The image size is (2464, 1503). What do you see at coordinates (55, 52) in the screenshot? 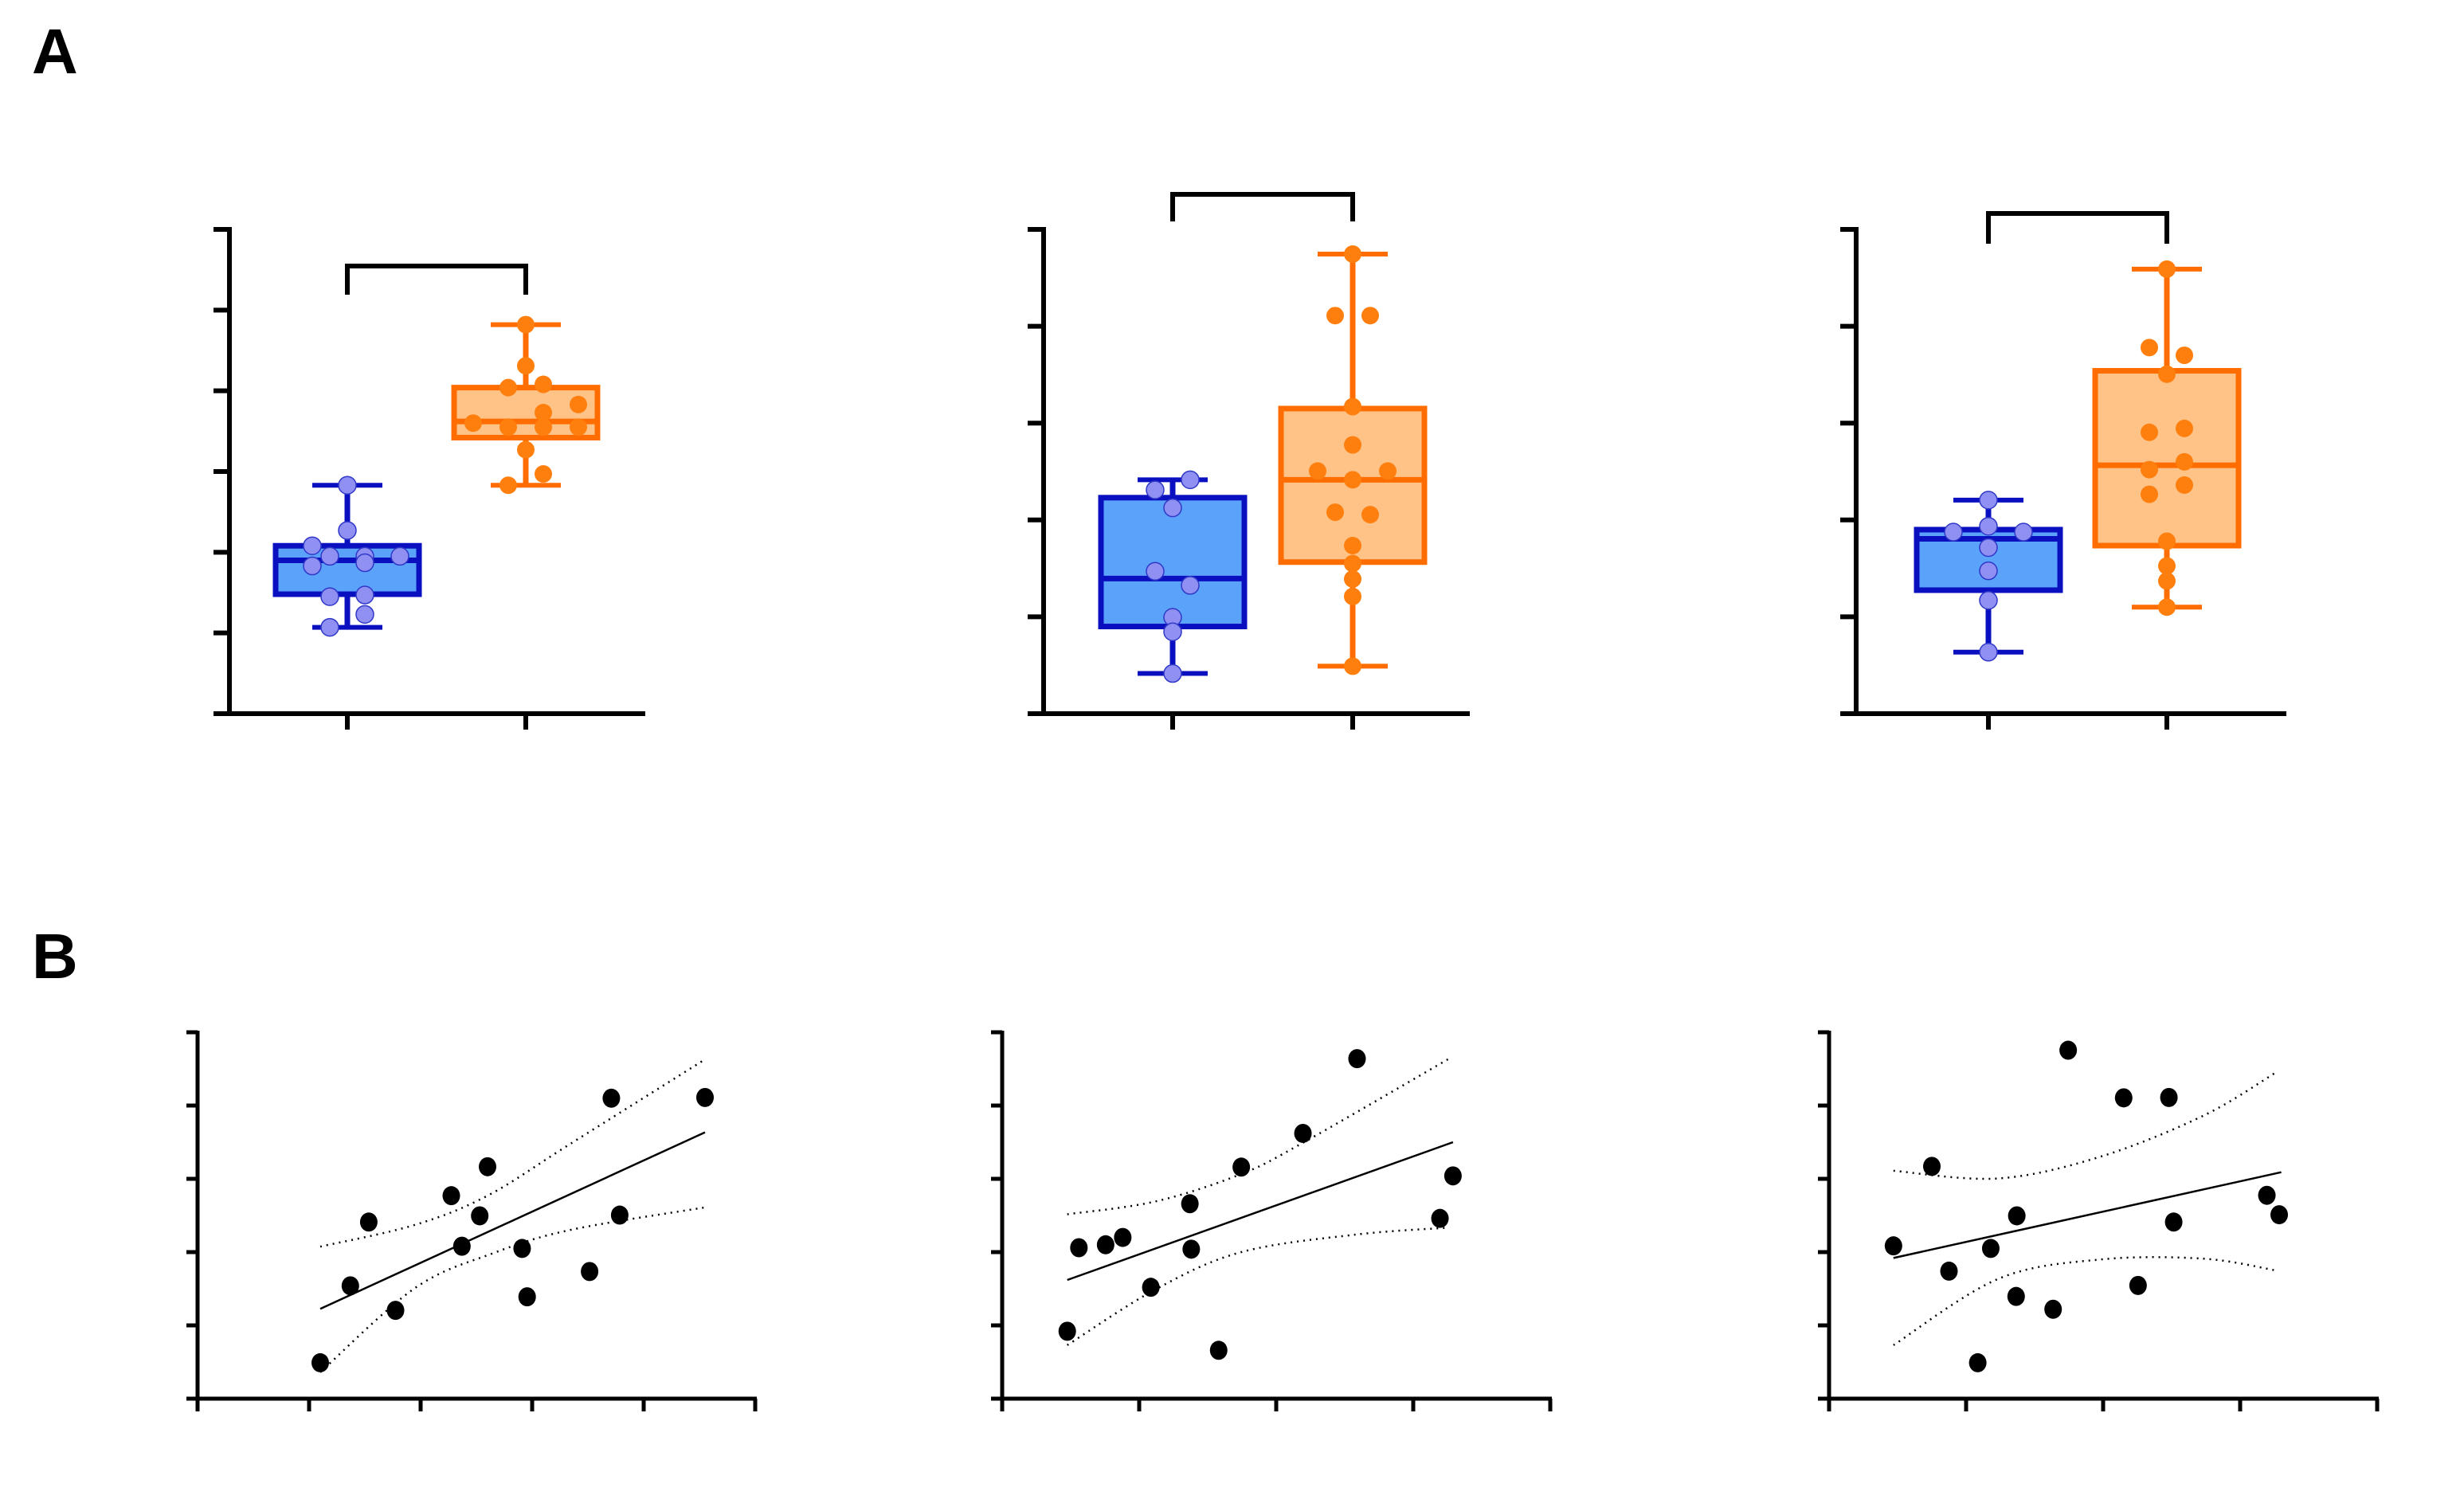
I see `panel-a-label: A` at bounding box center [55, 52].